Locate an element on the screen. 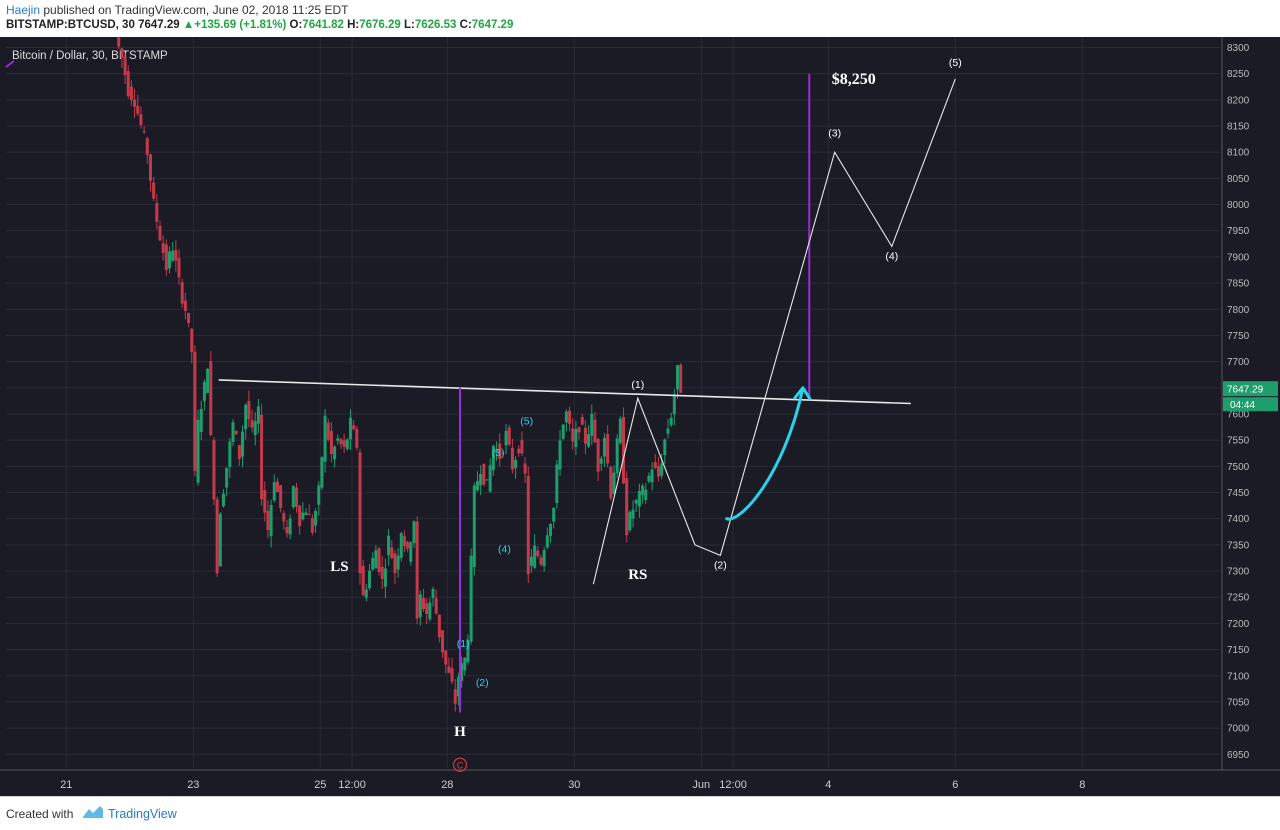  neckline is located at coordinates (564, 392).